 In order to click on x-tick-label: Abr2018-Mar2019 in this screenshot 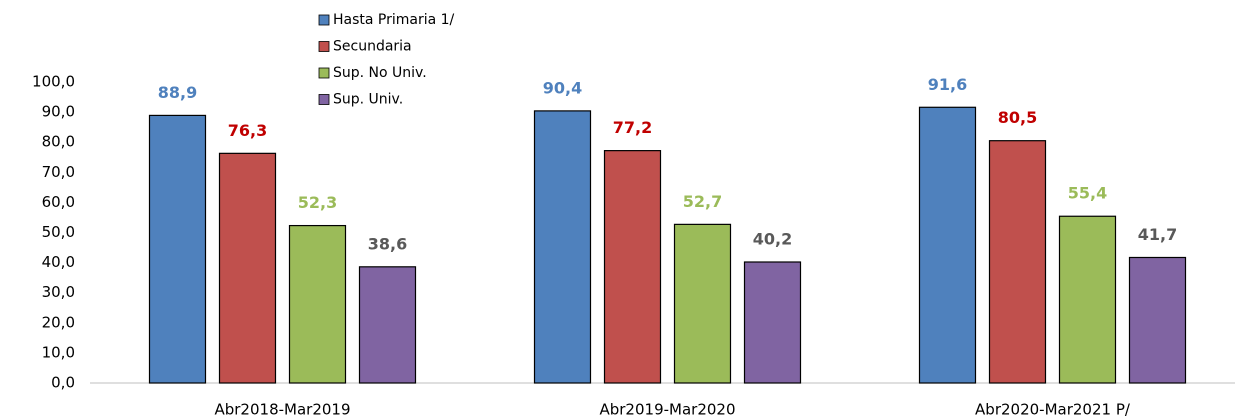, I will do `click(282, 410)`.